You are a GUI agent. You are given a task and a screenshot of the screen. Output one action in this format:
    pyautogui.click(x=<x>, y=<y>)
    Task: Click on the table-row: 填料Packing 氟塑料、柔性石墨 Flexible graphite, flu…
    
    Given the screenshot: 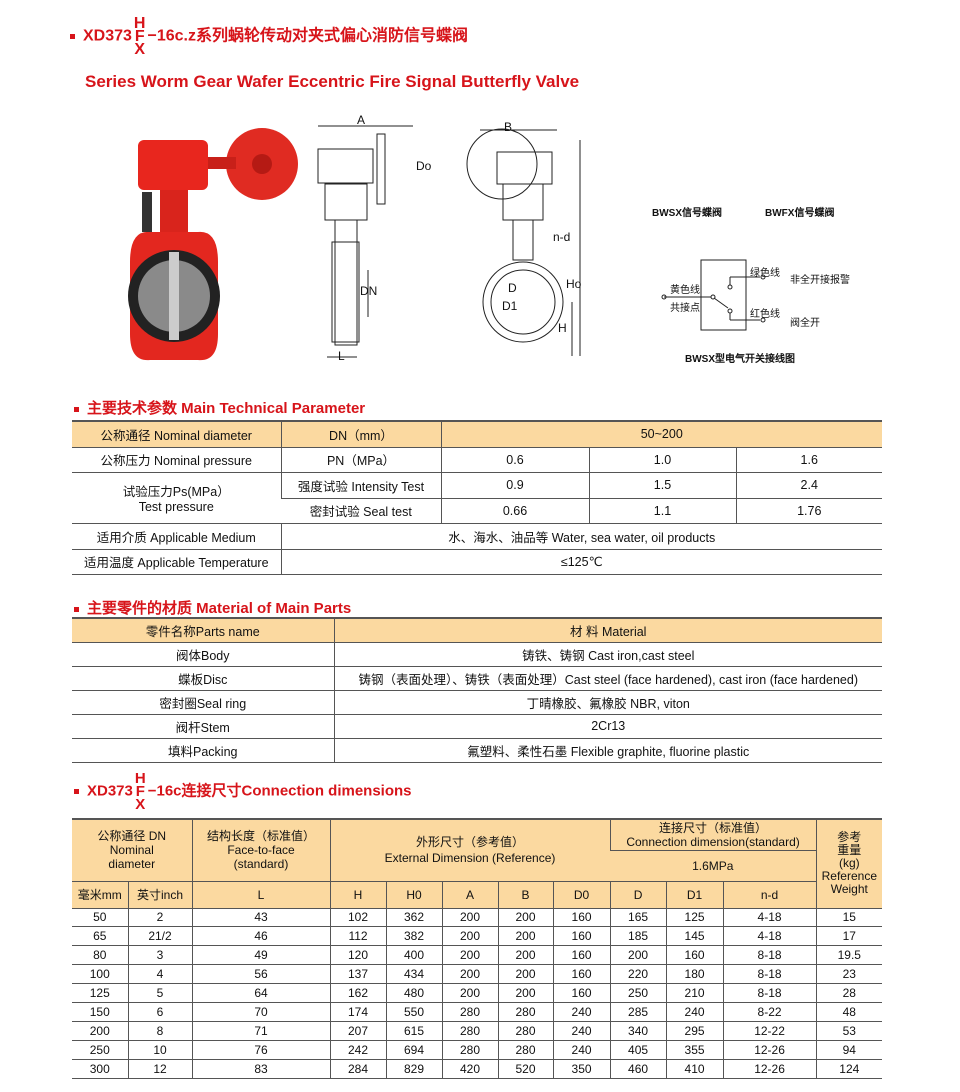 What is the action you would take?
    pyautogui.click(x=477, y=750)
    